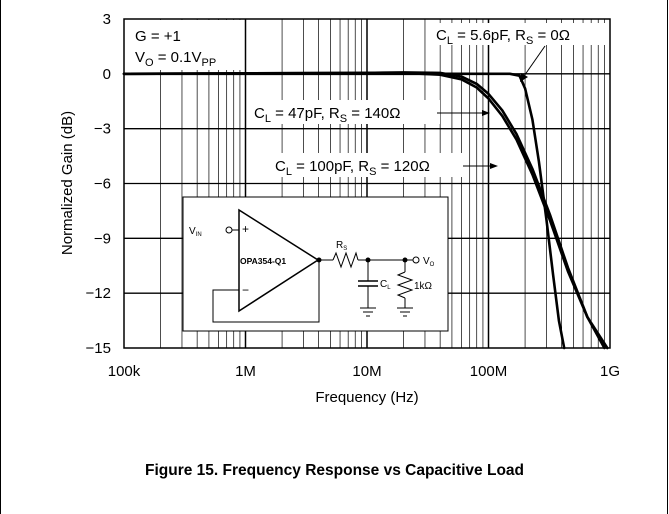 Image resolution: width=669 pixels, height=514 pixels. Describe the element at coordinates (67, 183) in the screenshot. I see `y-axis-title: Normalized Gain (dB)` at that location.